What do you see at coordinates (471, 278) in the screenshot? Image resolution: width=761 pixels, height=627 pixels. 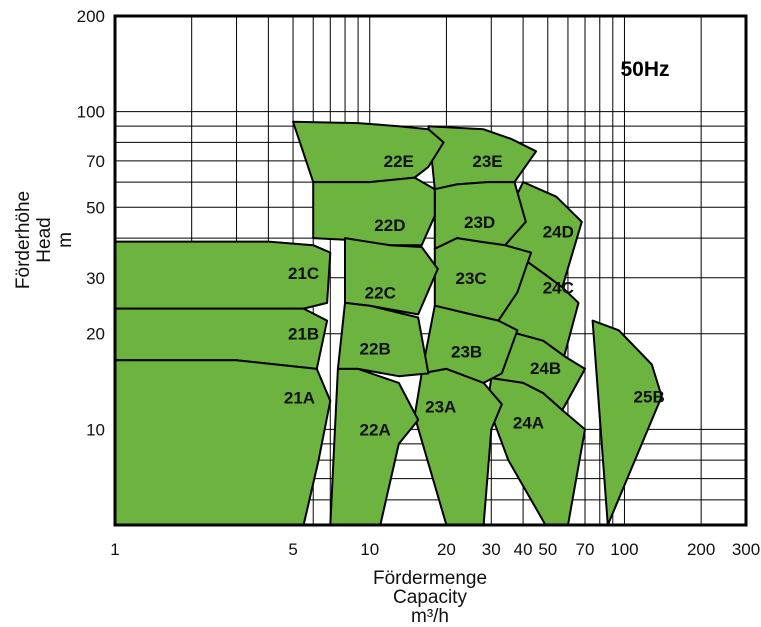 I see `region-label-23c: 23C` at bounding box center [471, 278].